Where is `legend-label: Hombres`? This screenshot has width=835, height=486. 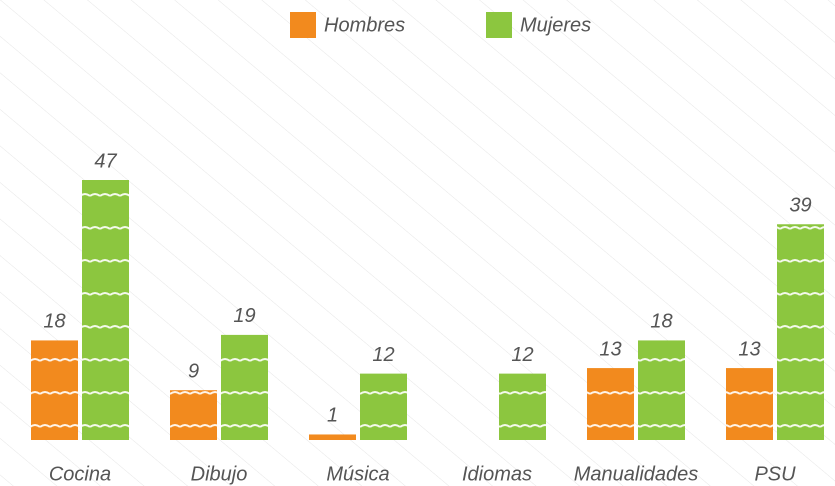 legend-label: Hombres is located at coordinates (364, 25).